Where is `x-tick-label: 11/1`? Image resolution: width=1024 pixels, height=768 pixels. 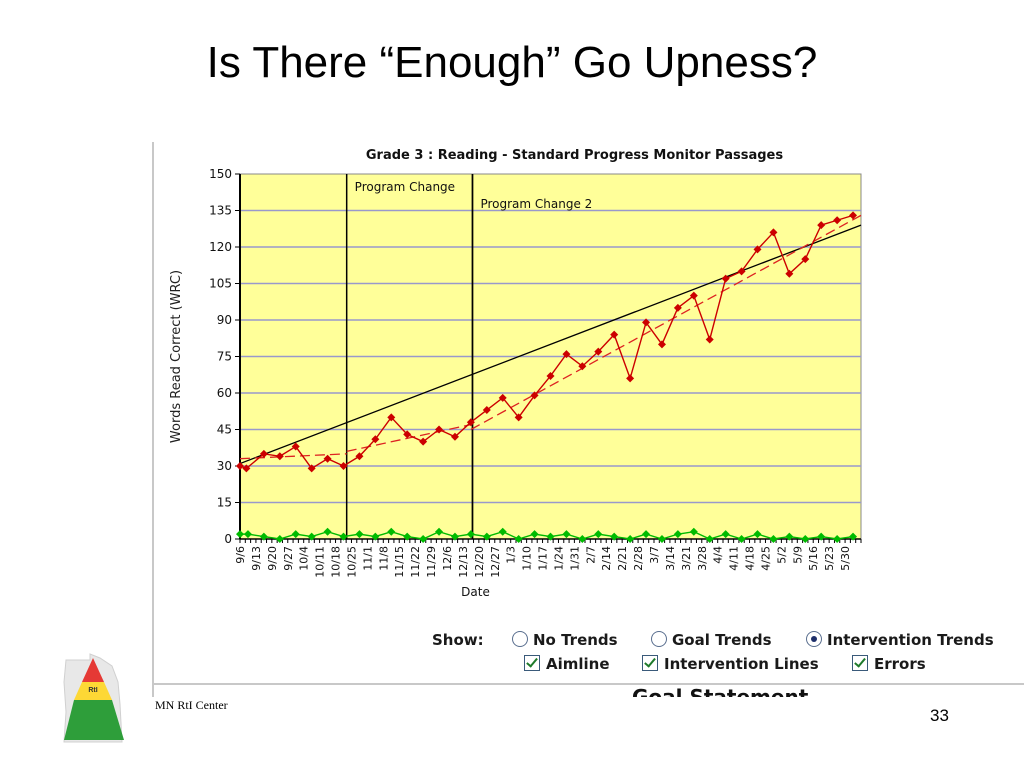
x-tick-label: 11/1 is located at coordinates (367, 558).